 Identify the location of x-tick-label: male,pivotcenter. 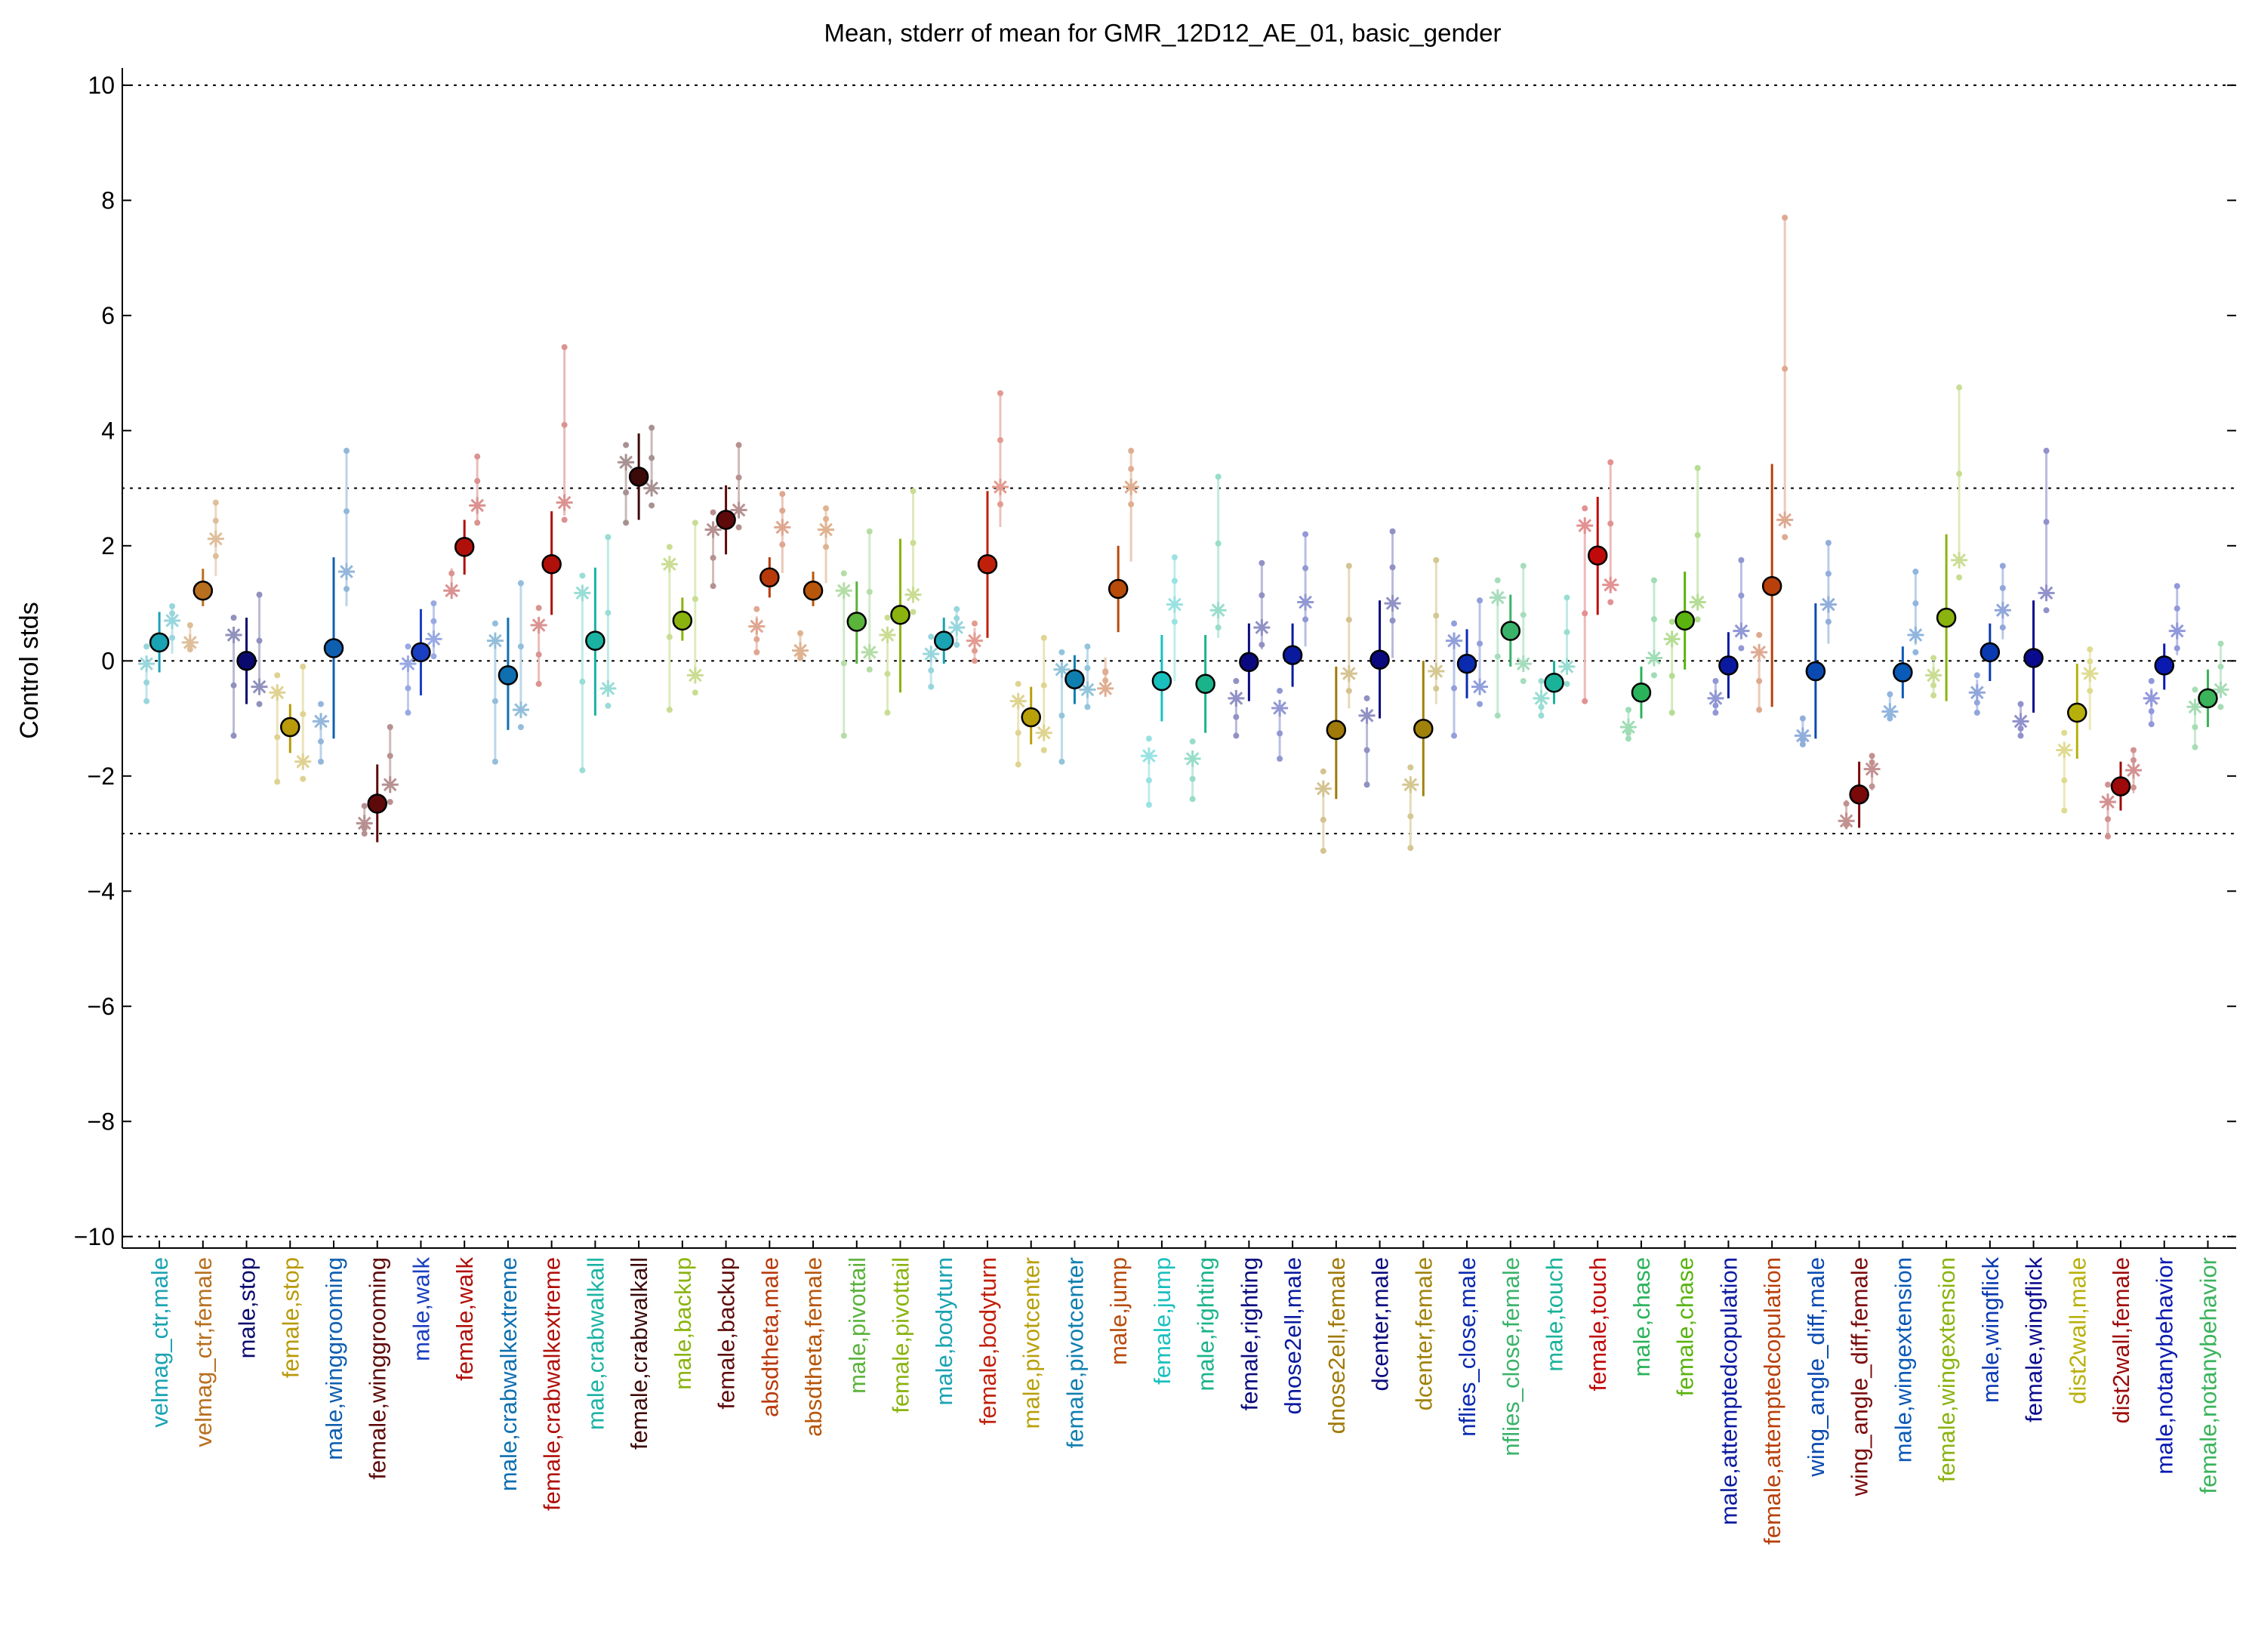
(1032, 1343).